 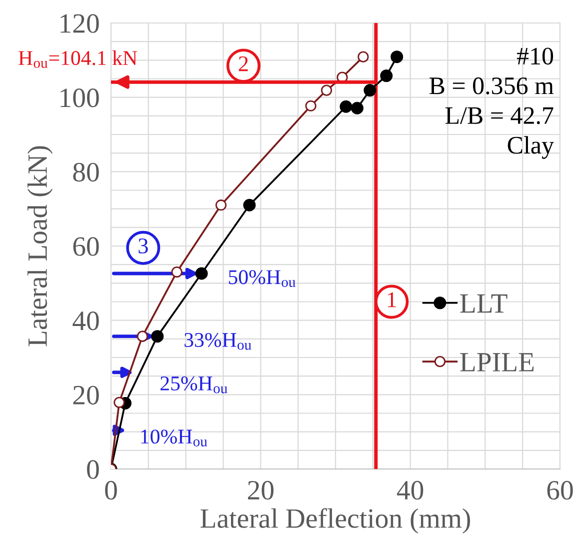 What do you see at coordinates (497, 362) in the screenshot?
I see `legend-label: LPILE` at bounding box center [497, 362].